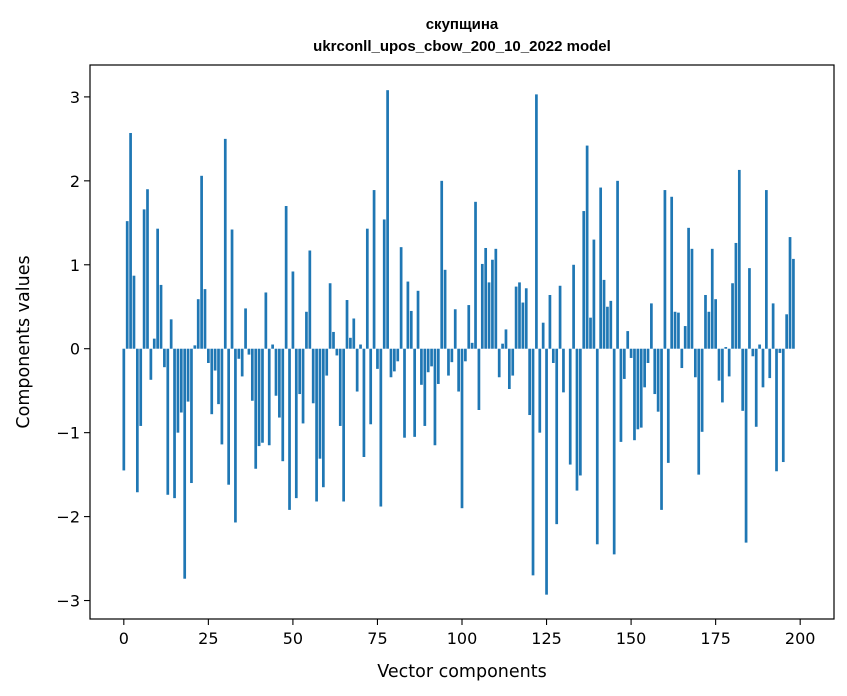 This screenshot has width=847, height=696. I want to click on x-axis-ticks: 0 25 50 75 100 125 150 175 200, so click(467, 633).